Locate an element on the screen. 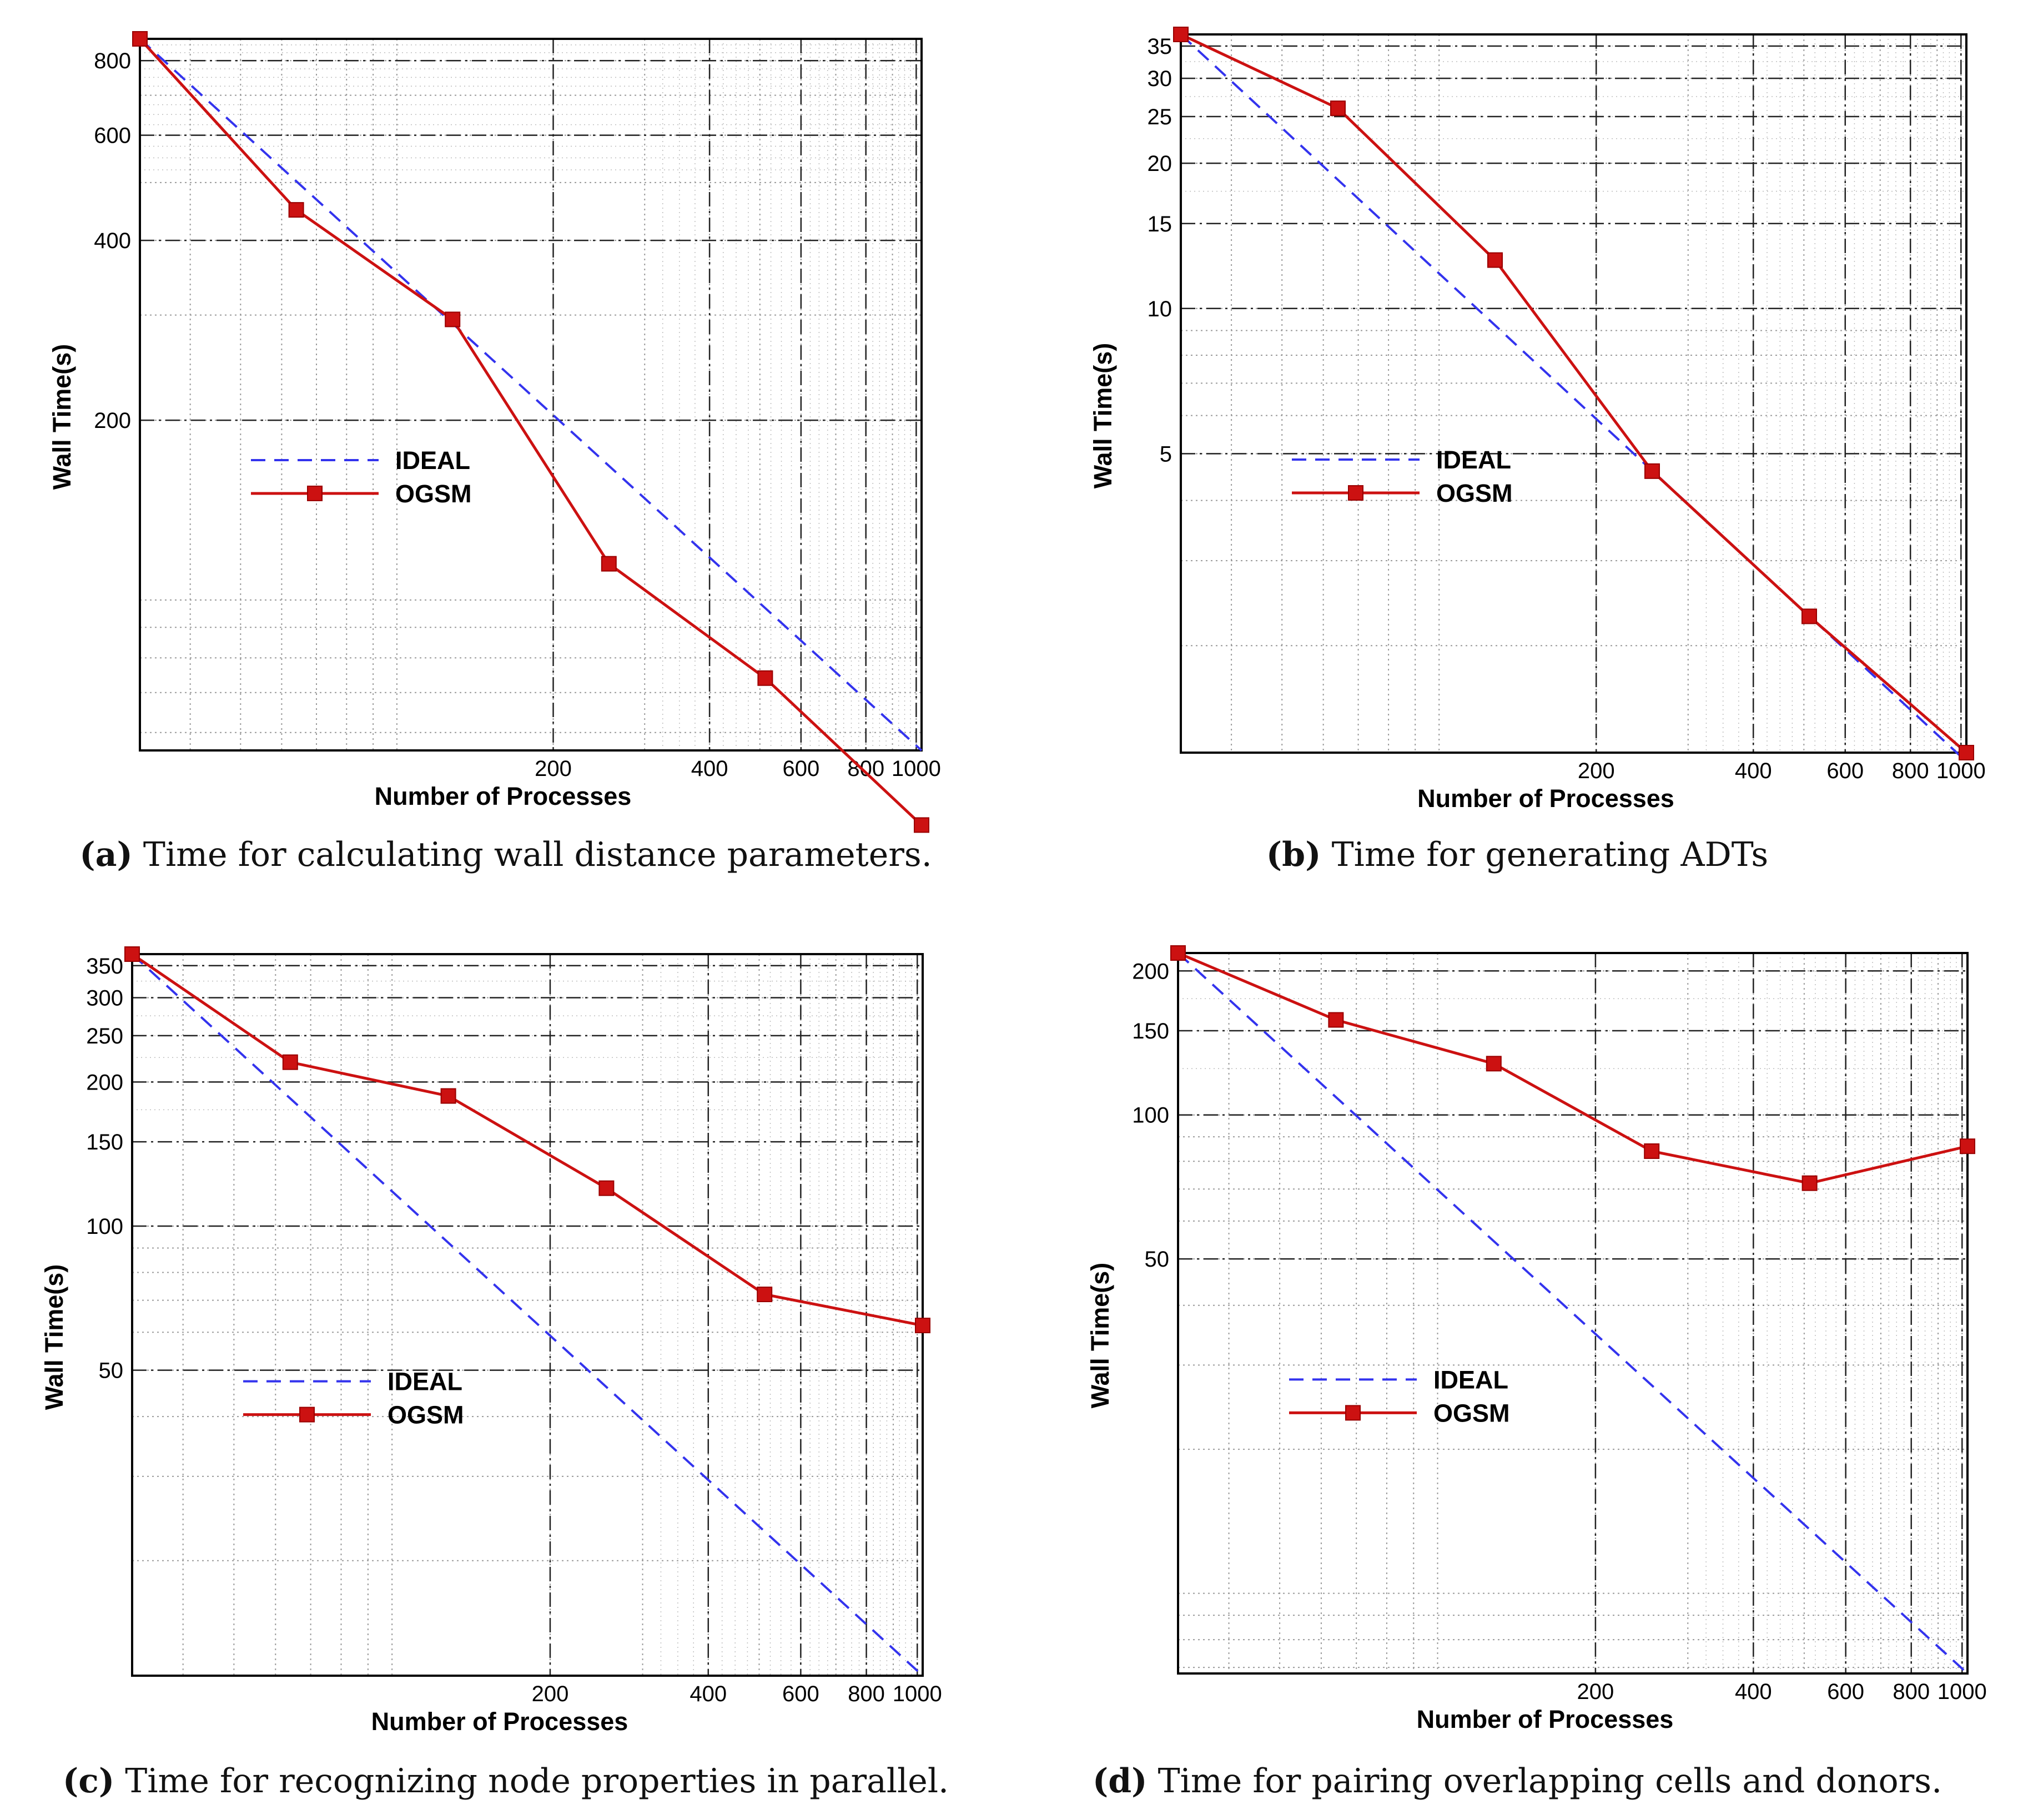 This screenshot has width=2023, height=1820. y-tick-label: 800 is located at coordinates (112, 61).